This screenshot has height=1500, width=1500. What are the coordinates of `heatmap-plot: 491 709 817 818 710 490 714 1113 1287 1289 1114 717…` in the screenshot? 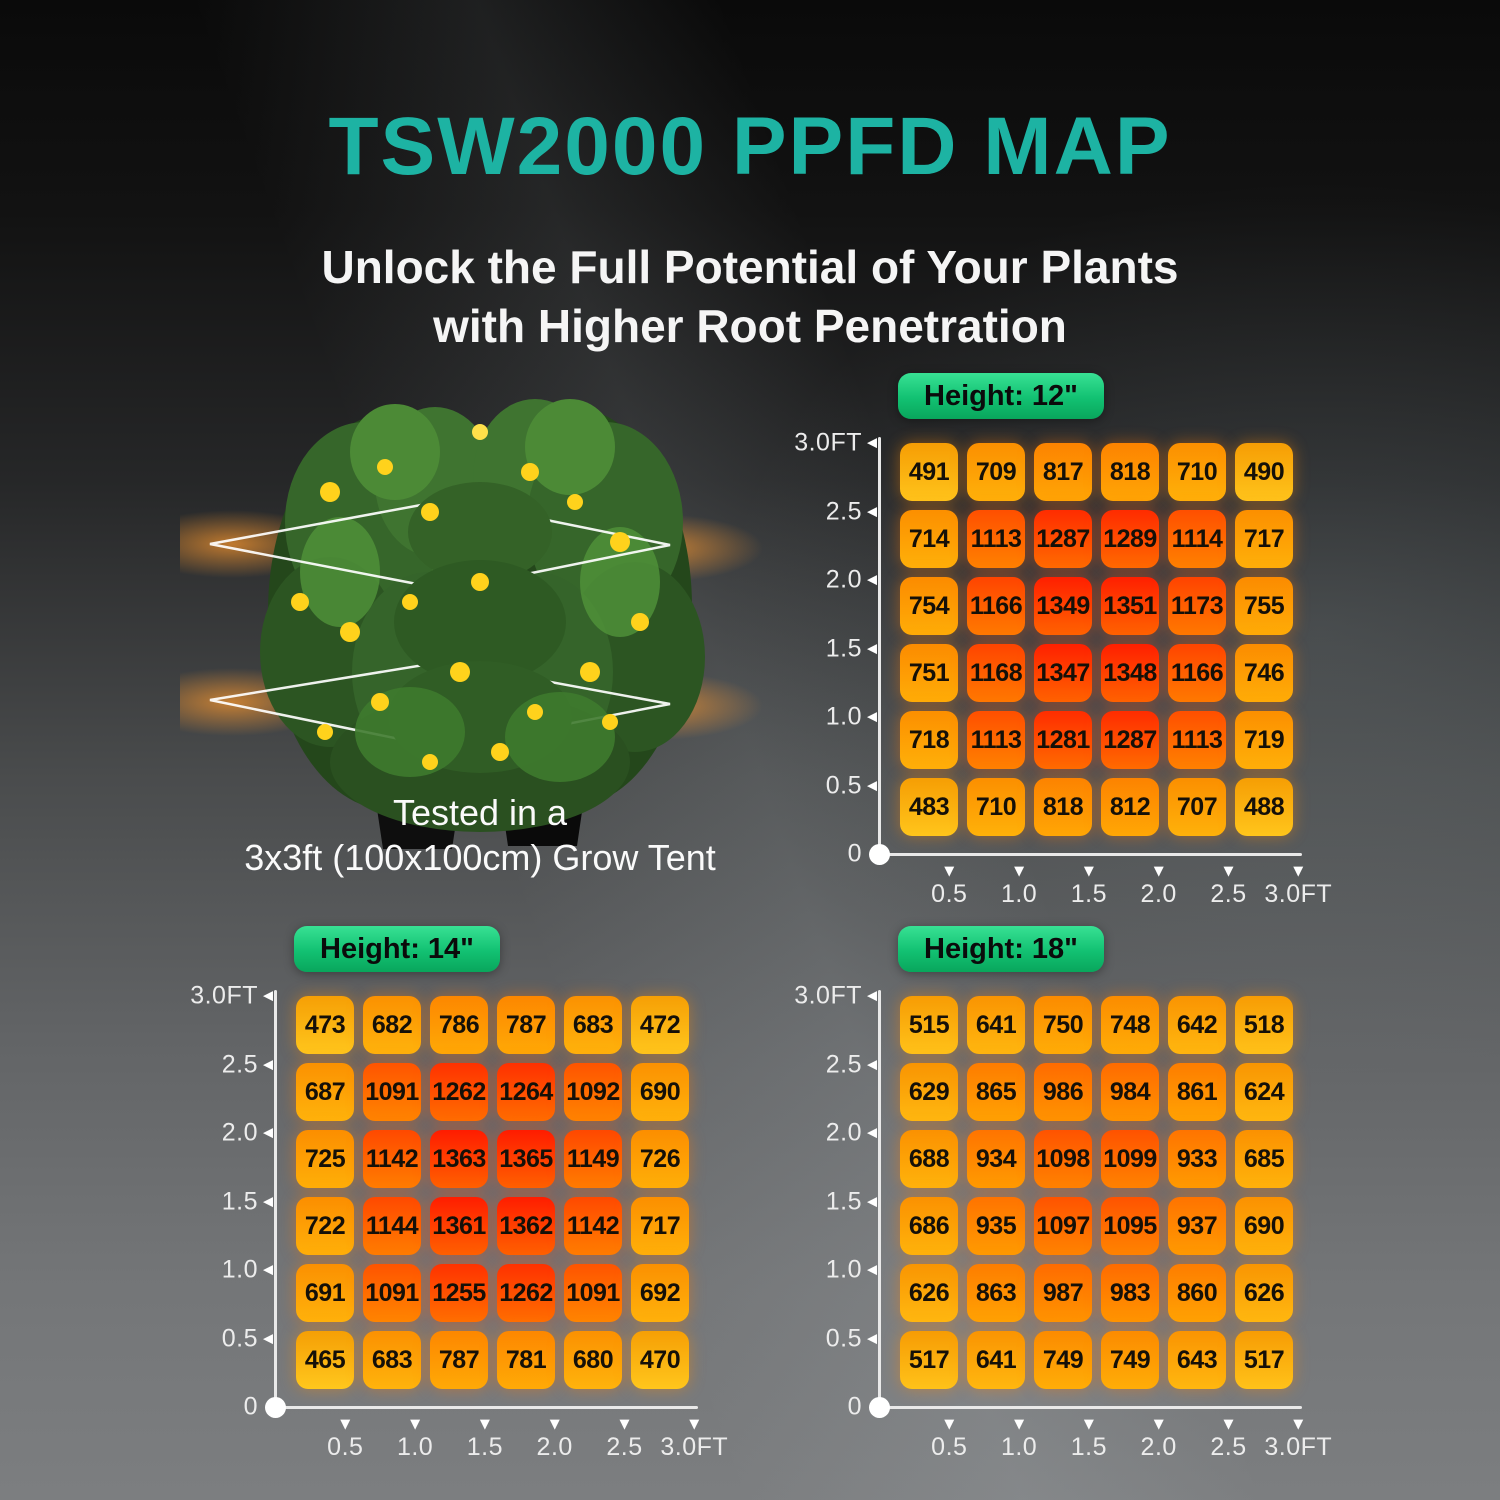 It's located at (1062, 673).